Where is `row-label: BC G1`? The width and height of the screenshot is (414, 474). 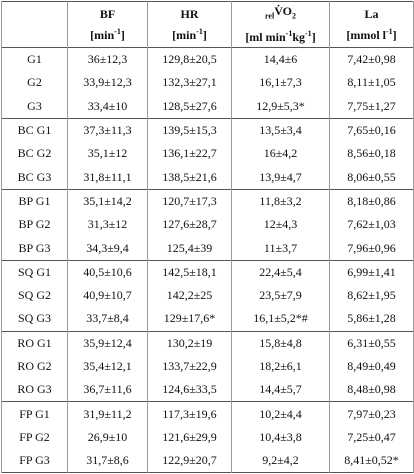 row-label: BC G1 is located at coordinates (34, 130).